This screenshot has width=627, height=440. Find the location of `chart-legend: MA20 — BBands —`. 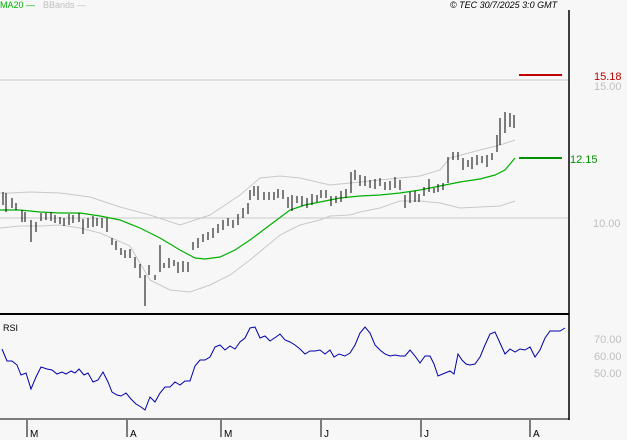

chart-legend: MA20 — BBands — is located at coordinates (43, 5).